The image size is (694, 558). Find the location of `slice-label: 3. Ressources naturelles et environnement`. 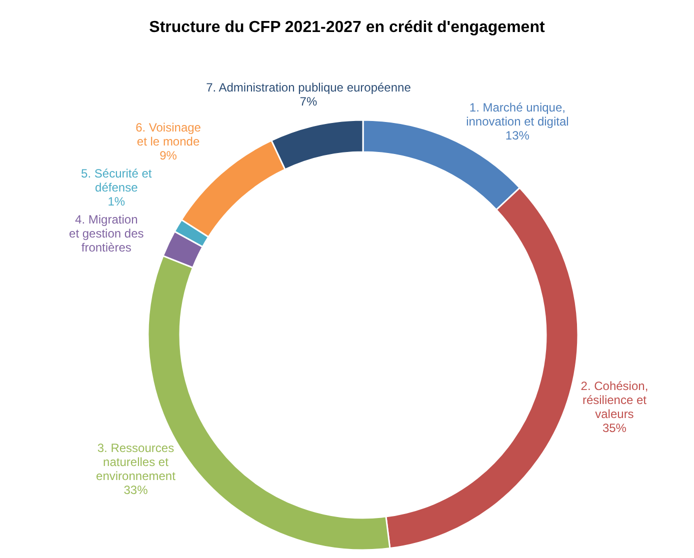

slice-label: 3. Ressources naturelles et environnement is located at coordinates (136, 462).